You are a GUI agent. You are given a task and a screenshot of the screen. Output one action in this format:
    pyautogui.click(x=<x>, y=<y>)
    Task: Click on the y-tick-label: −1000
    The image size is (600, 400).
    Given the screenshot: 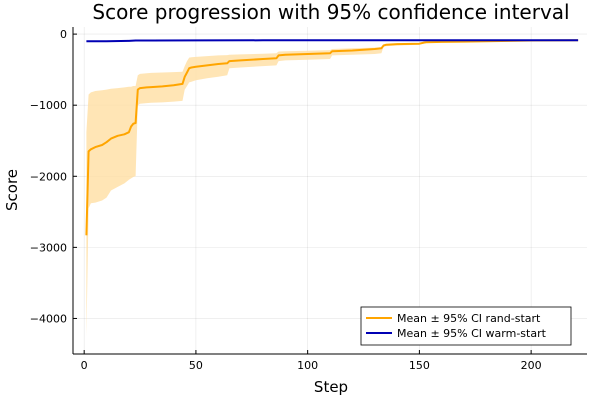 What is the action you would take?
    pyautogui.click(x=48, y=105)
    